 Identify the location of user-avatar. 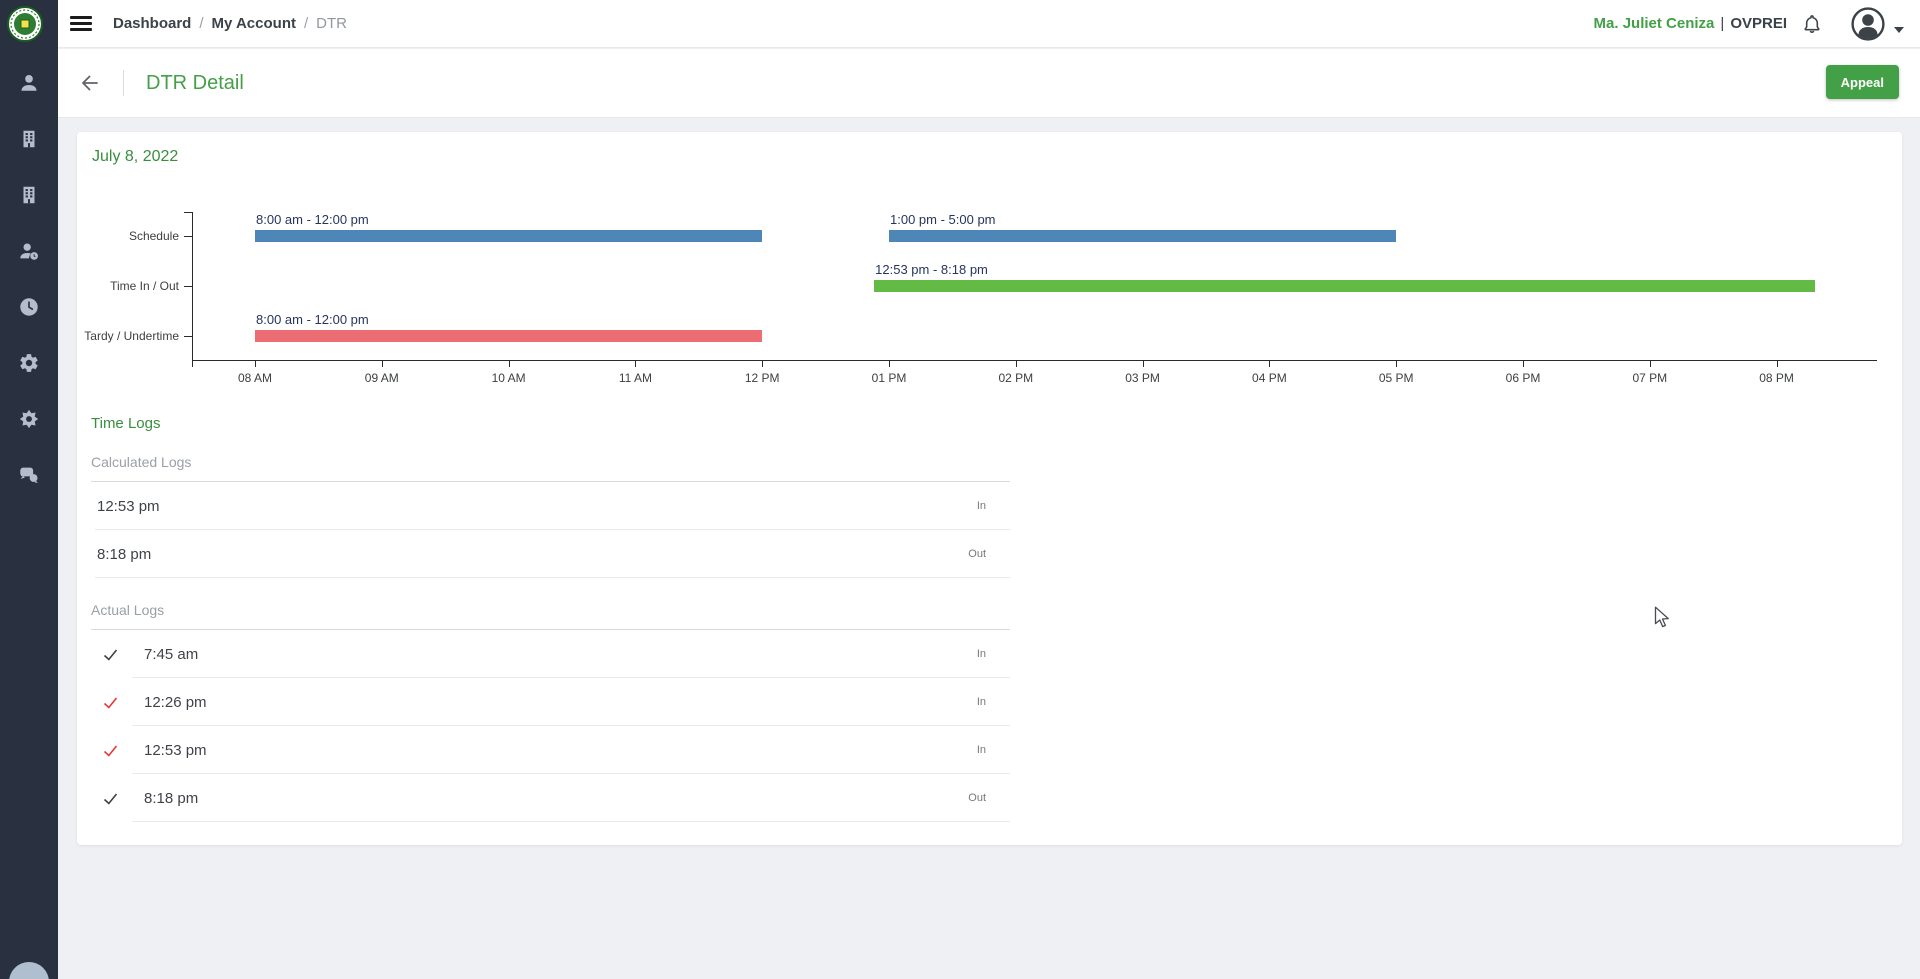
(1868, 23).